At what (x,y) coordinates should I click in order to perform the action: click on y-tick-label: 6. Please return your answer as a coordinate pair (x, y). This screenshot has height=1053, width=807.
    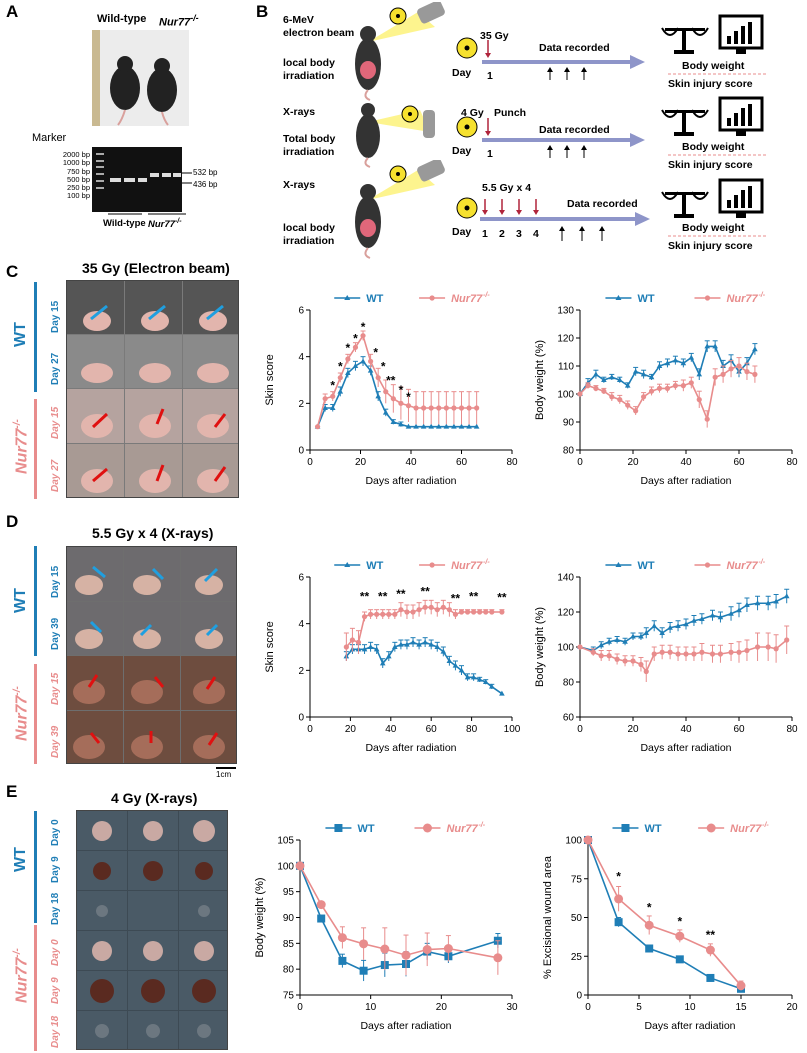
    Looking at the image, I should click on (301, 311).